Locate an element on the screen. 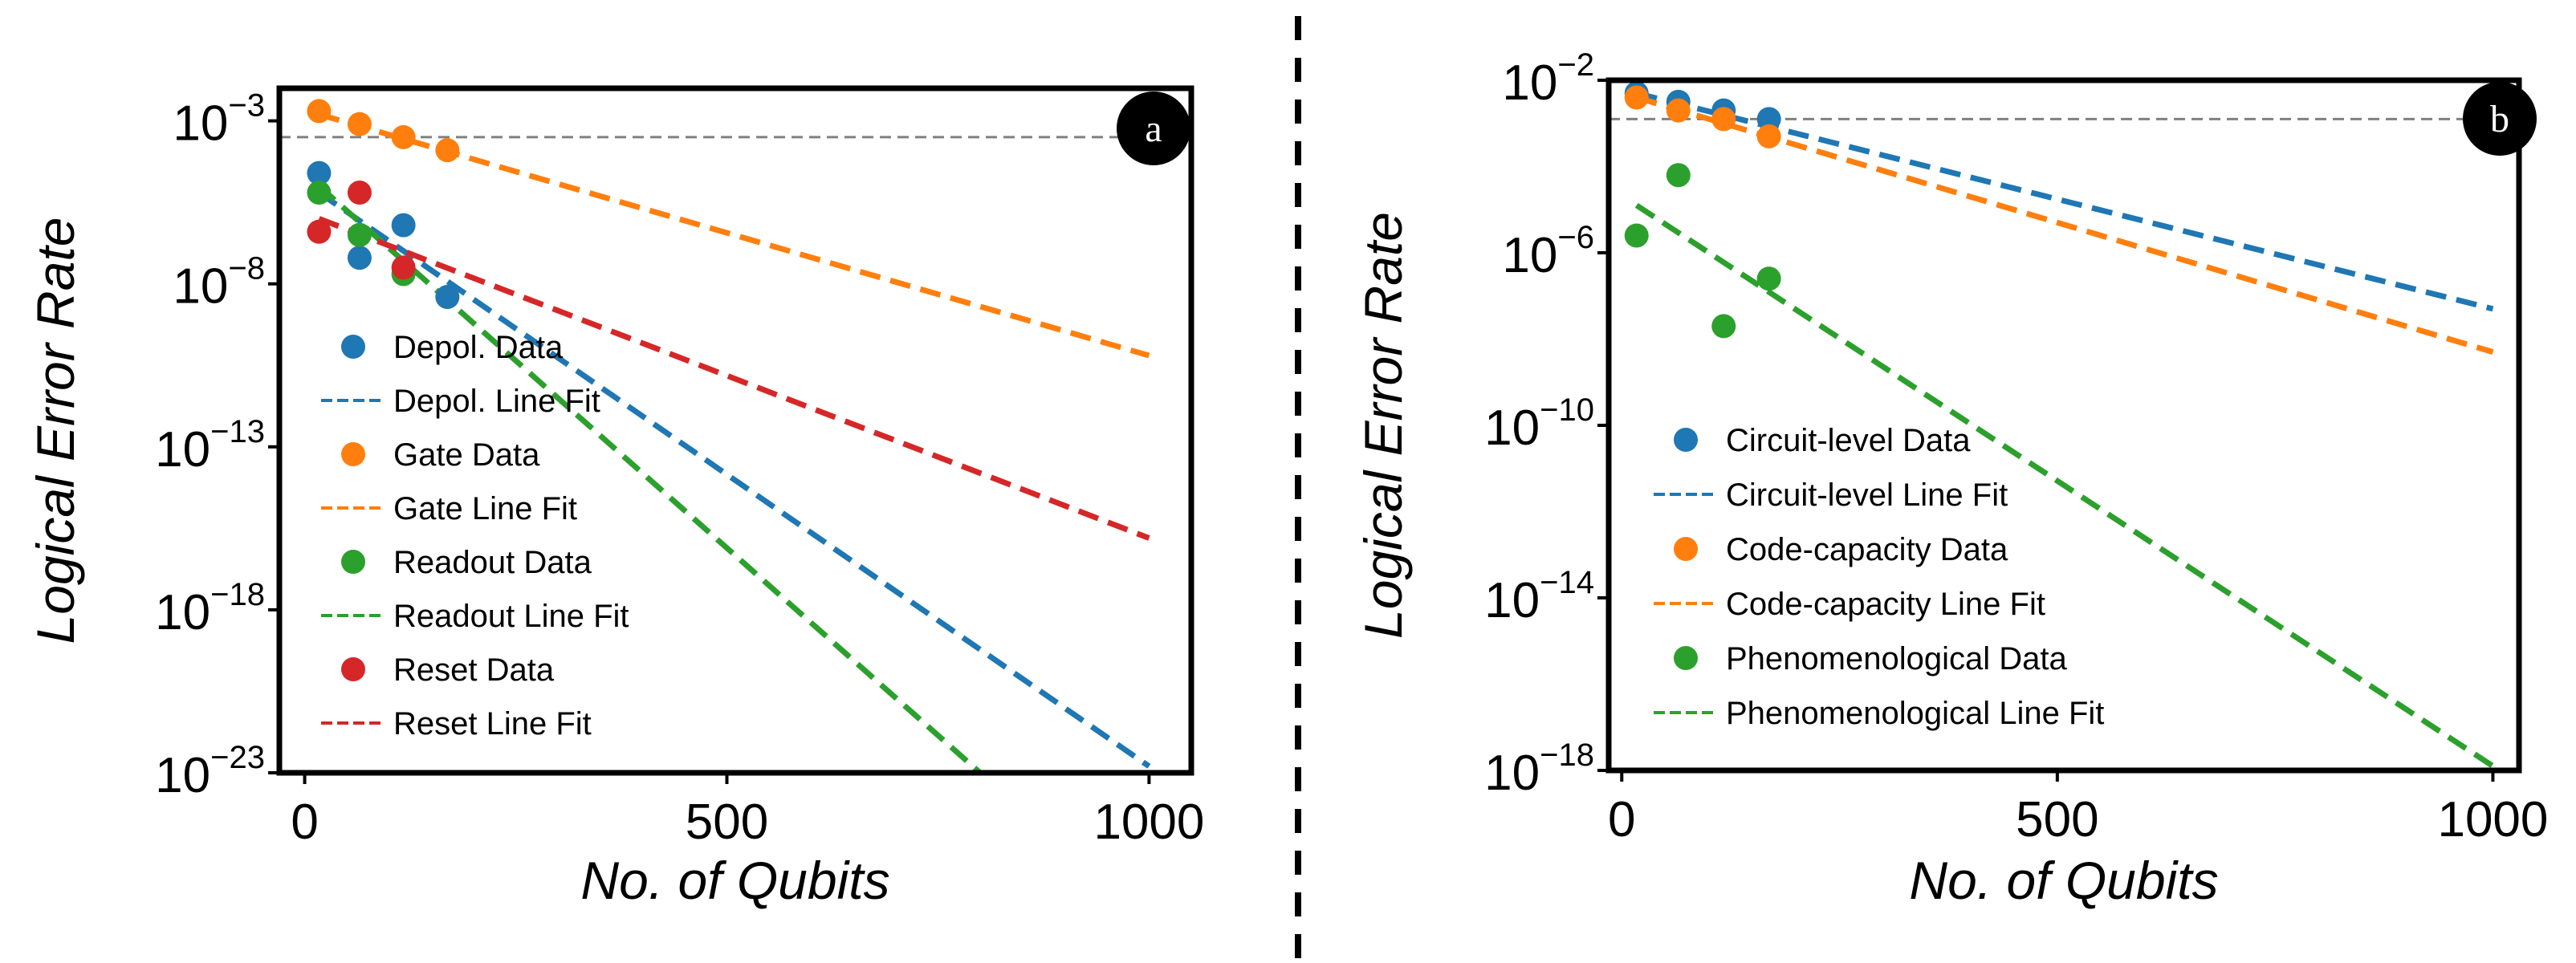  legend-label: Reset Data is located at coordinates (474, 670).